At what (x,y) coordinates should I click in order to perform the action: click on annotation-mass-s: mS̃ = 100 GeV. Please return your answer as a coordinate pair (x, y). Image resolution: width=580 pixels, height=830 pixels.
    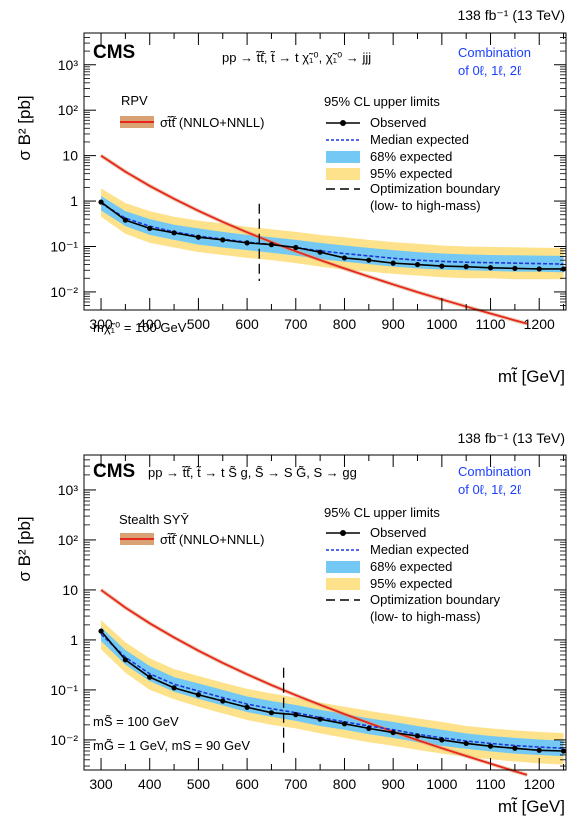
    Looking at the image, I should click on (136, 721).